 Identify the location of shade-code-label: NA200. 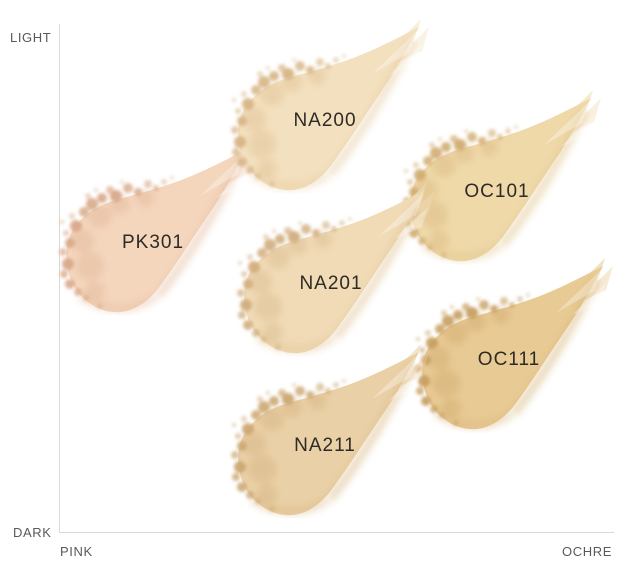
(325, 120).